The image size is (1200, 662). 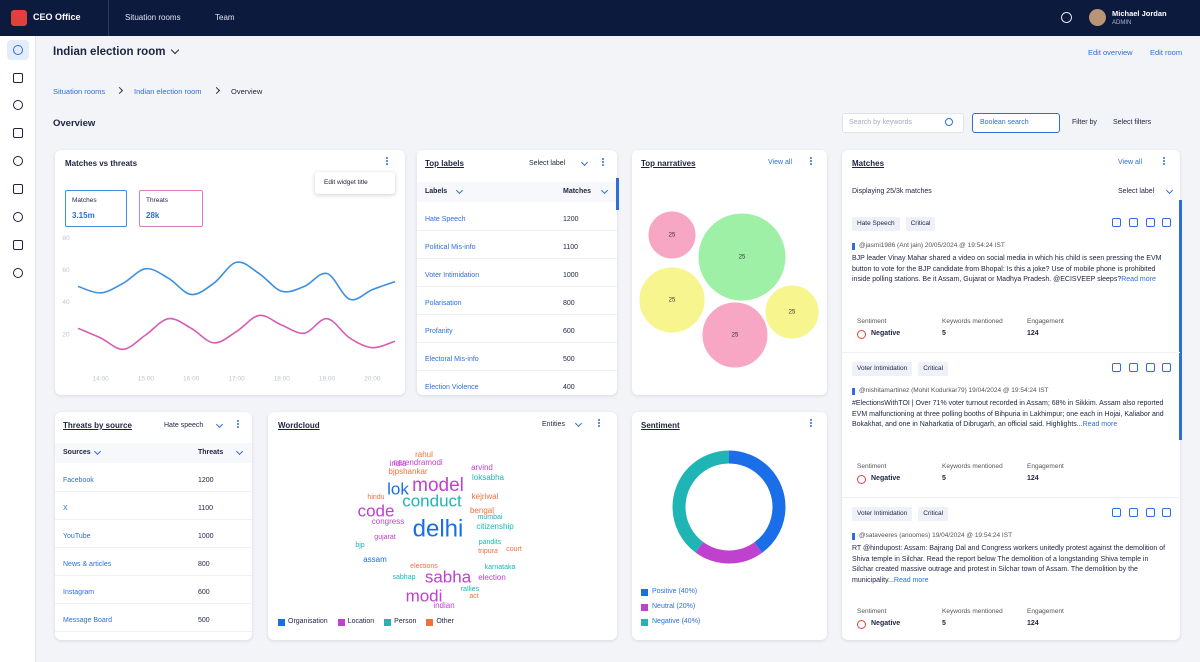 What do you see at coordinates (553, 424) in the screenshot?
I see `select: Entities` at bounding box center [553, 424].